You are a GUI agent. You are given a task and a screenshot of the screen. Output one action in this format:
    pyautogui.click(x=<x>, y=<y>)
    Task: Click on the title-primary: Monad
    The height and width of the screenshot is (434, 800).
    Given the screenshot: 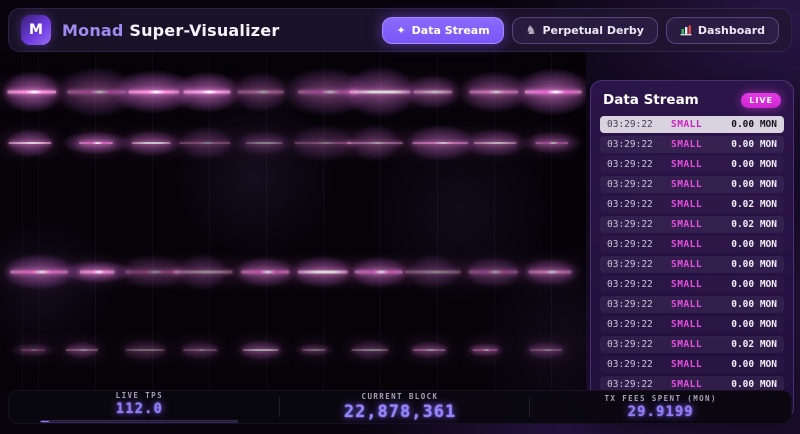 What is the action you would take?
    pyautogui.click(x=93, y=30)
    